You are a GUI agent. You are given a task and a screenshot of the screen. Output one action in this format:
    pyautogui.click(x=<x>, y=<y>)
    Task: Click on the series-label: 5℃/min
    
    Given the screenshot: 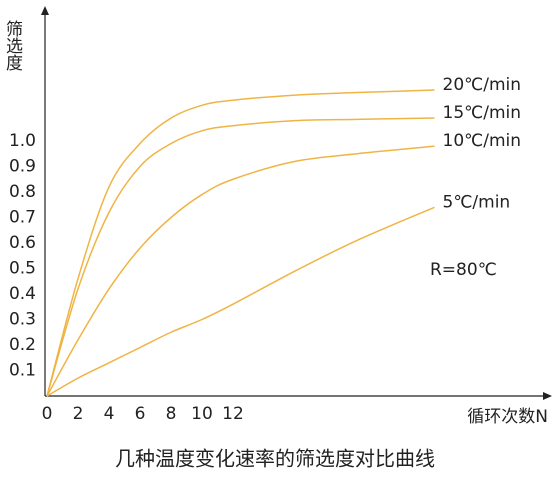 What is the action you would take?
    pyautogui.click(x=477, y=202)
    